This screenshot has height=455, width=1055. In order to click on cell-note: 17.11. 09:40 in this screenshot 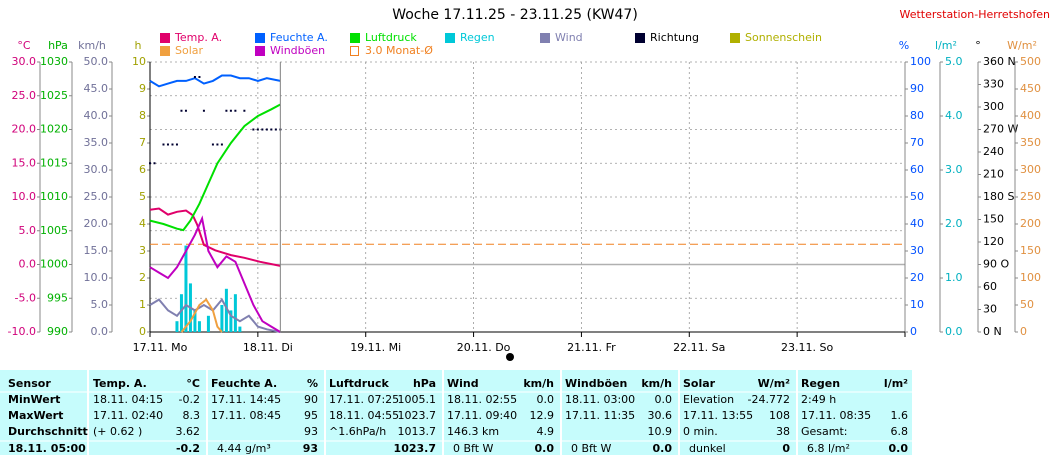, I will do `click(482, 415)`.